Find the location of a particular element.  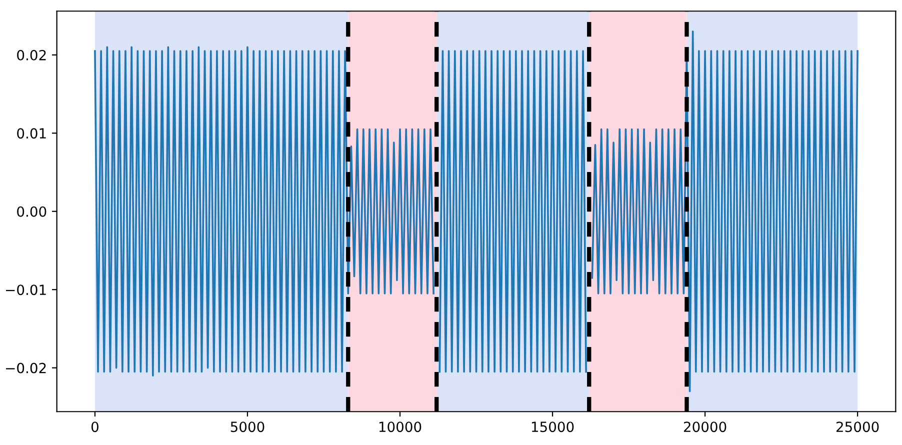

x-tick-label: 5000 is located at coordinates (247, 427).